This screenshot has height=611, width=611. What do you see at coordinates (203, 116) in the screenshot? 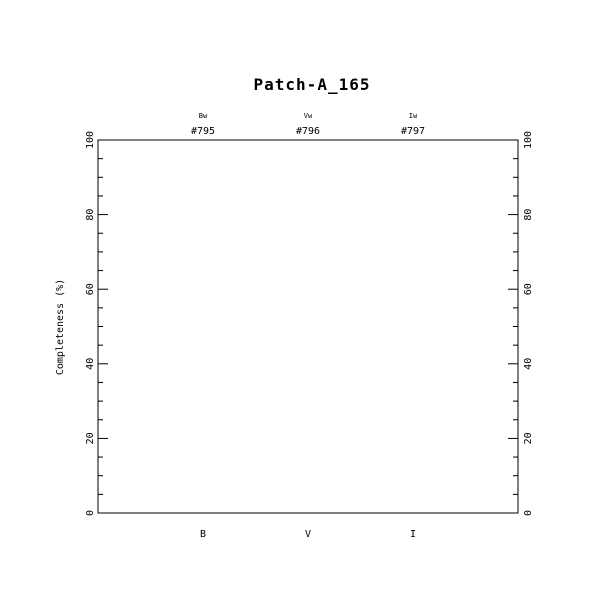
I see `top-filter-label: Bw` at bounding box center [203, 116].